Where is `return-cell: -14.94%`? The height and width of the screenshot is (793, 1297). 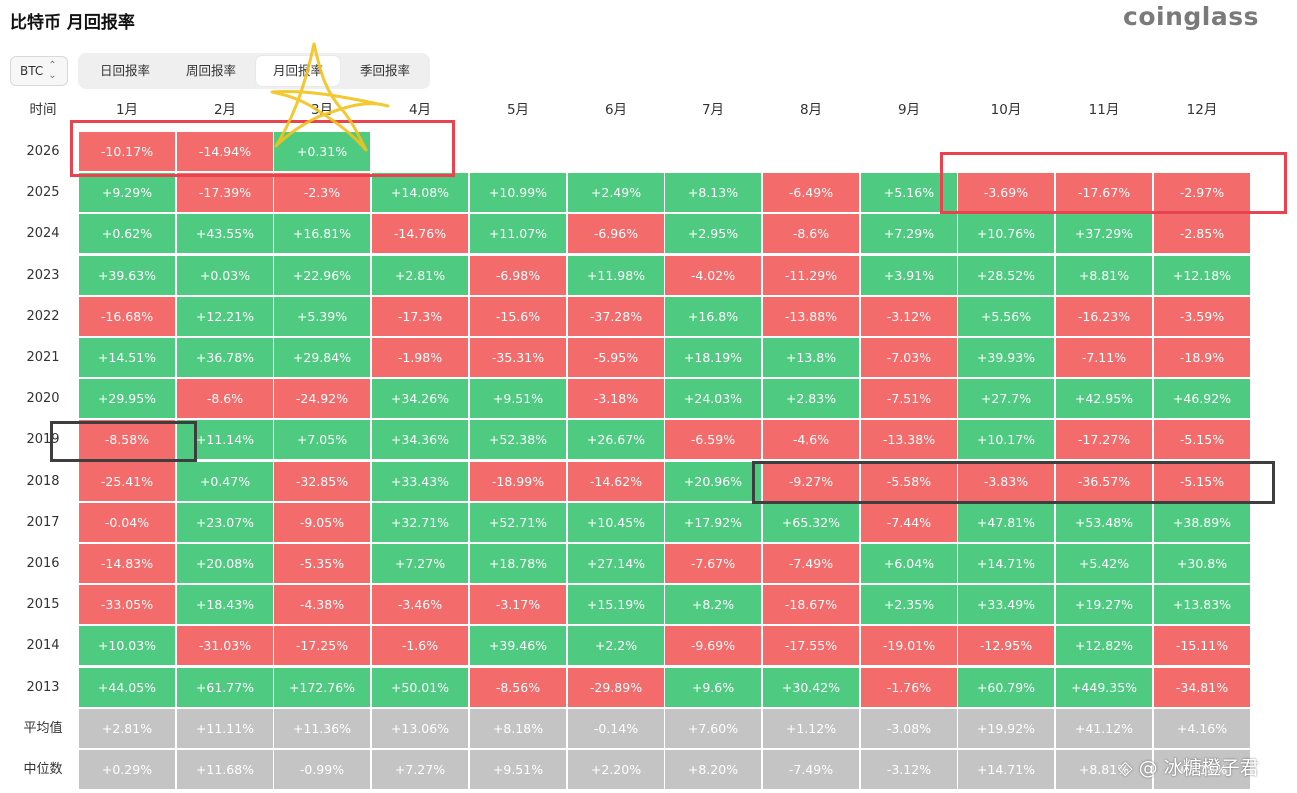
return-cell: -14.94% is located at coordinates (225, 151).